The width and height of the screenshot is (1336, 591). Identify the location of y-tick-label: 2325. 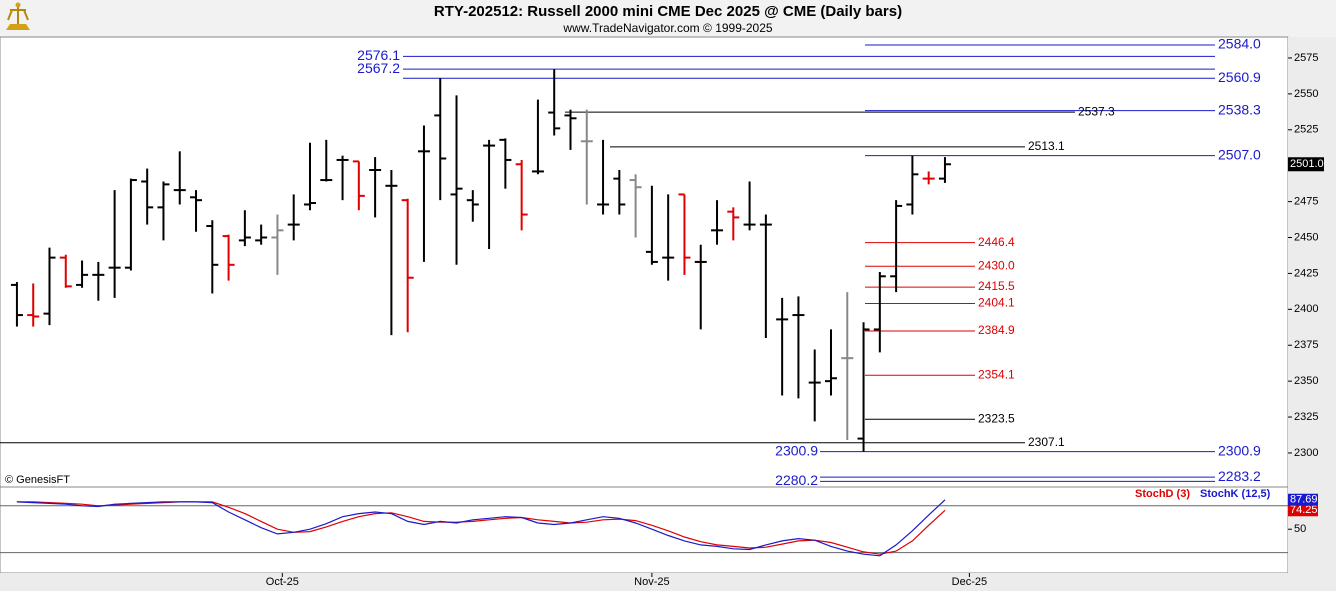
(1306, 417).